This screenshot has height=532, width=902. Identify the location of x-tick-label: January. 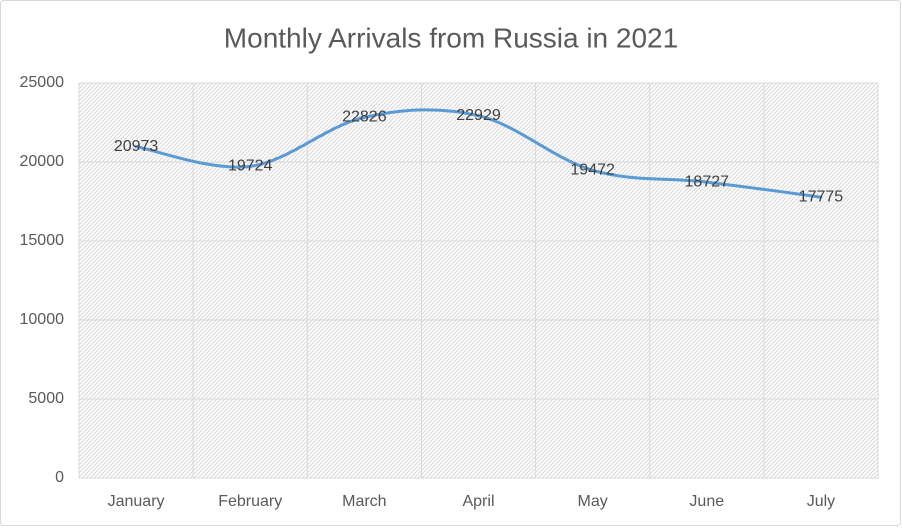
(136, 501).